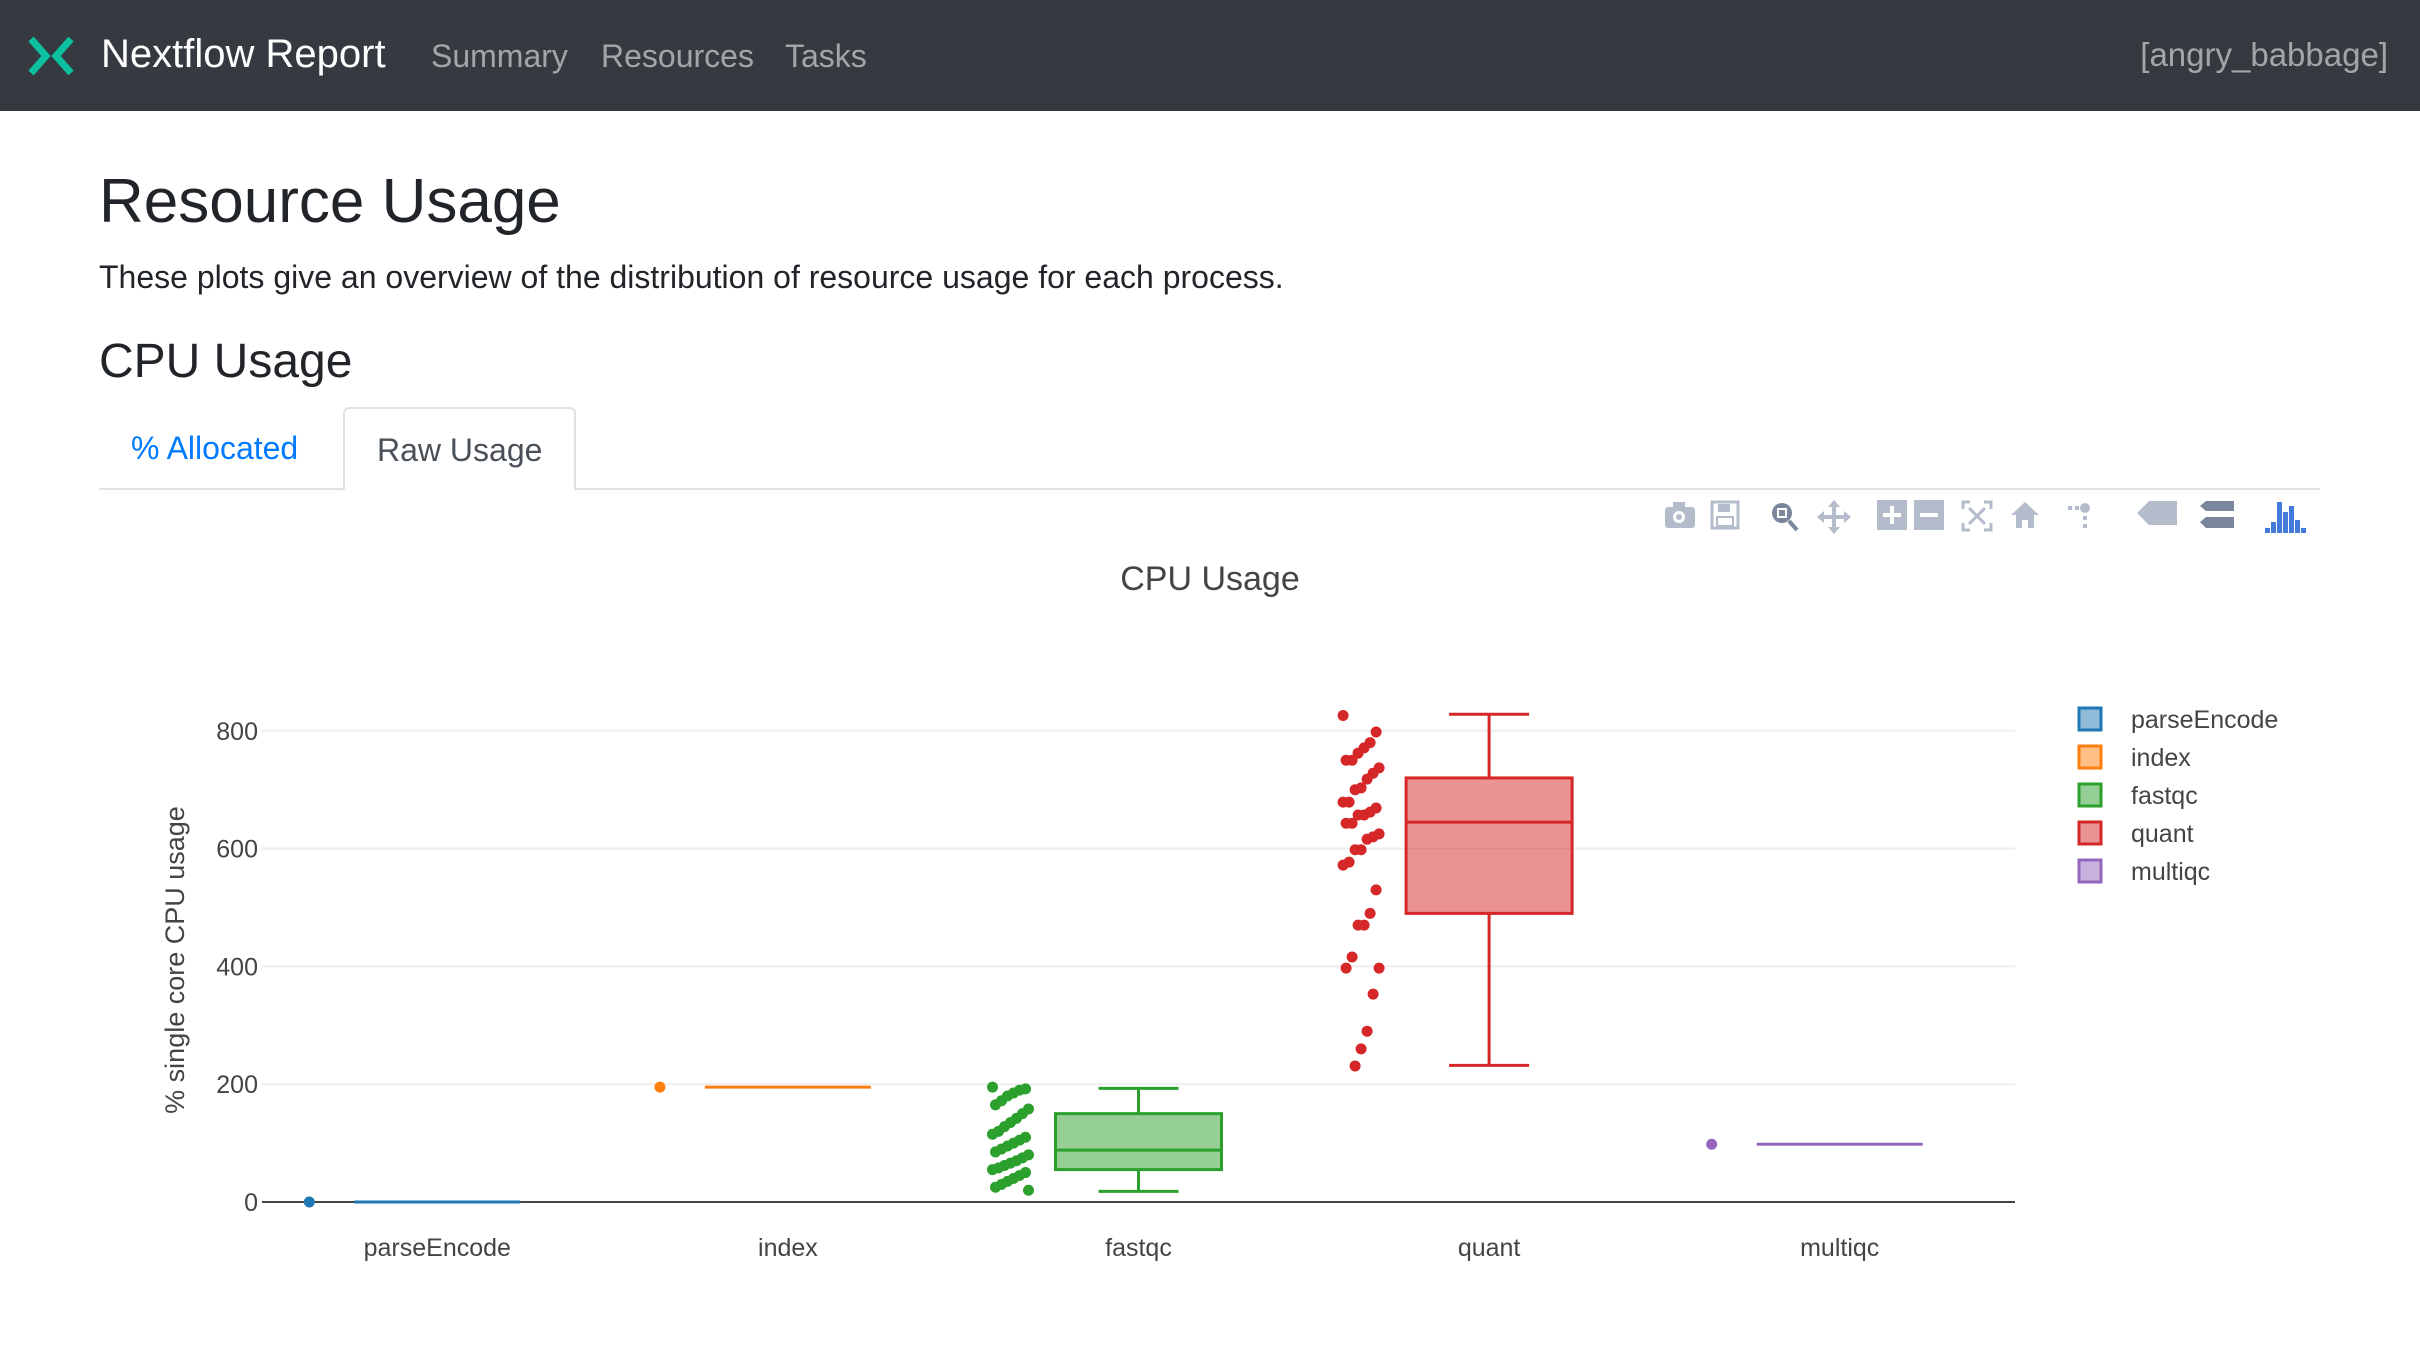 This screenshot has width=2420, height=1352. What do you see at coordinates (1814, 1144) in the screenshot?
I see `box-multiqc` at bounding box center [1814, 1144].